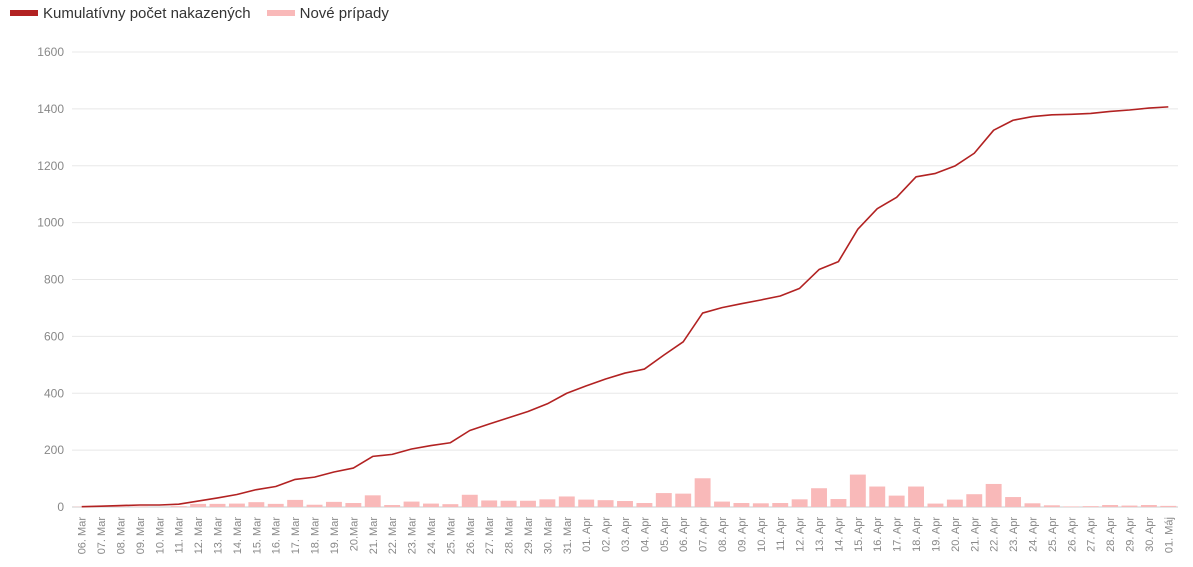 The image size is (1193, 567). What do you see at coordinates (1053, 534) in the screenshot?
I see `x-tick-label: 25. Apr` at bounding box center [1053, 534].